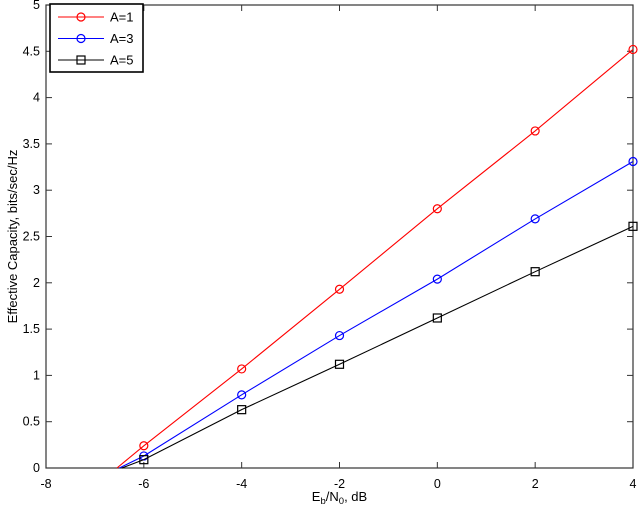 The width and height of the screenshot is (640, 513). I want to click on legend-label: A=3, so click(122, 38).